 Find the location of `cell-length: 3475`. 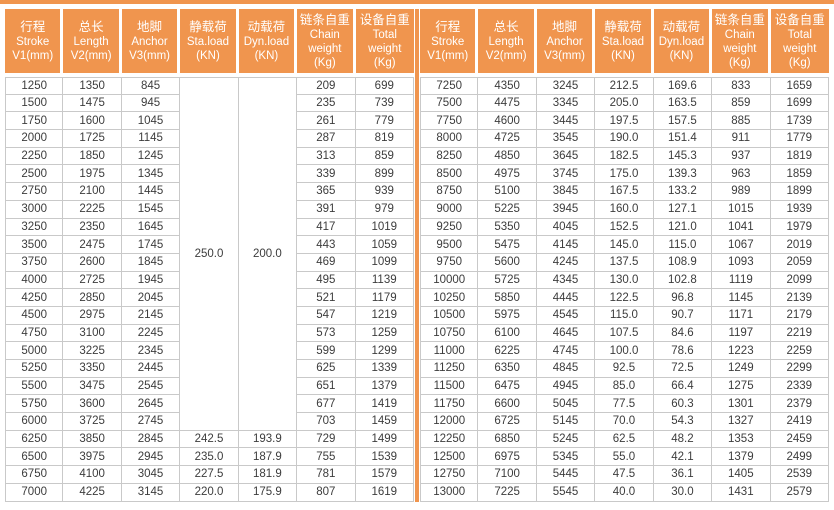

cell-length: 3475 is located at coordinates (92, 386).